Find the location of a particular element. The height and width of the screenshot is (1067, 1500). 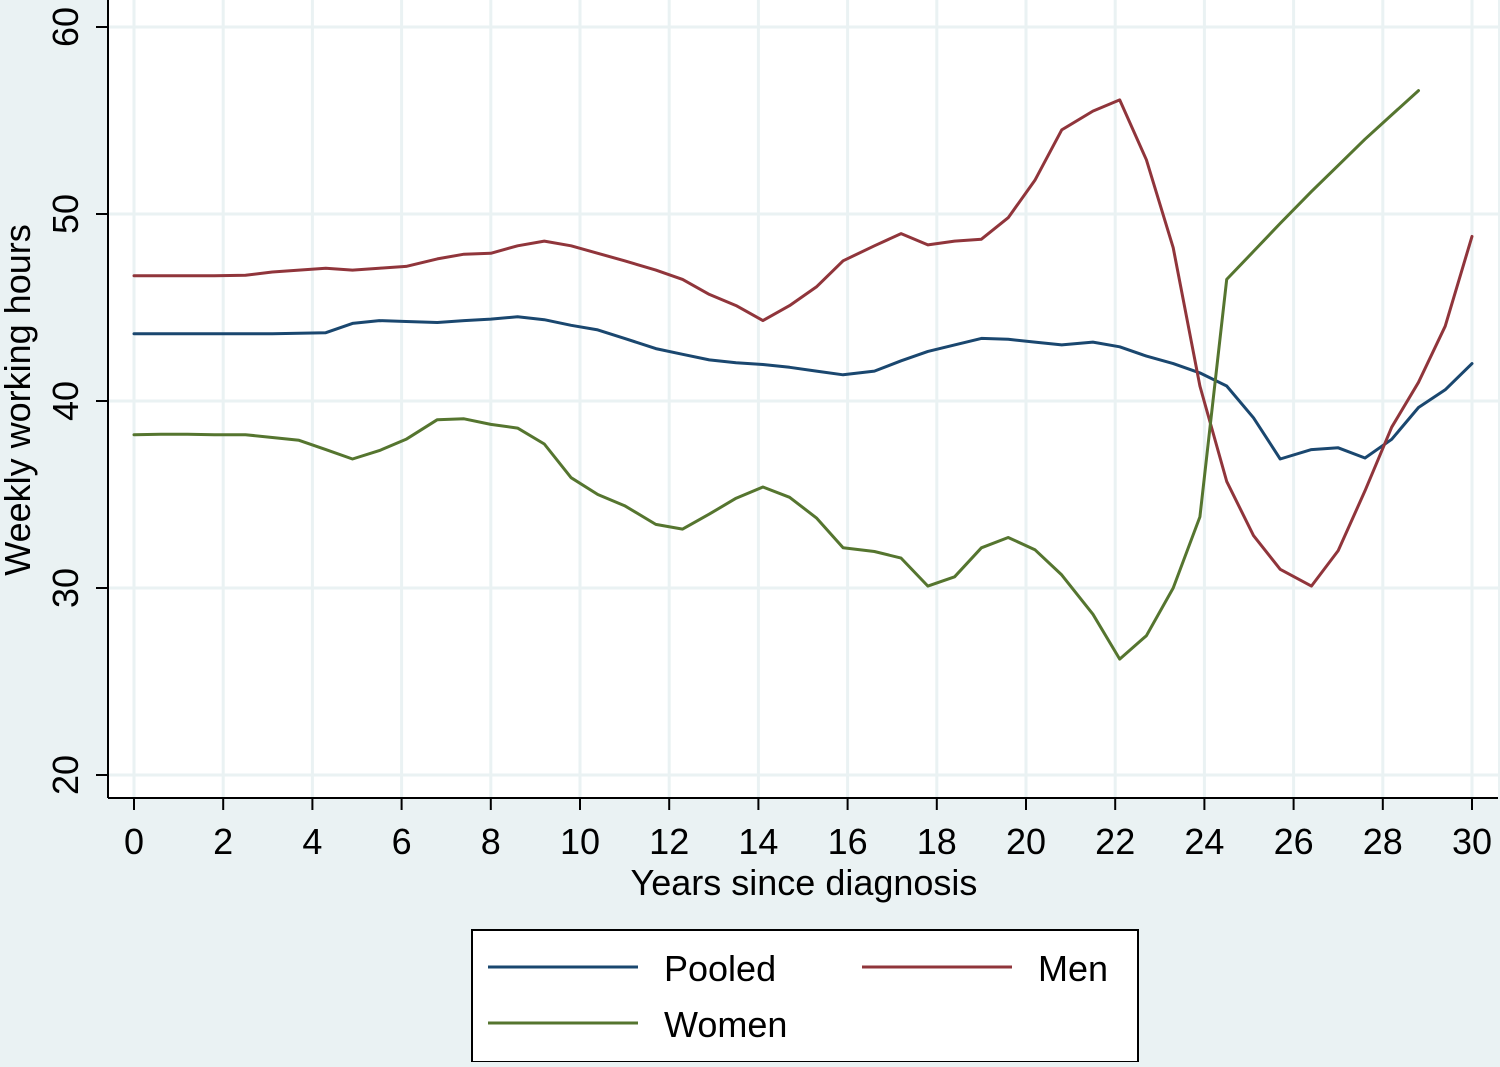

legend: Pooled Men Women is located at coordinates (805, 996).